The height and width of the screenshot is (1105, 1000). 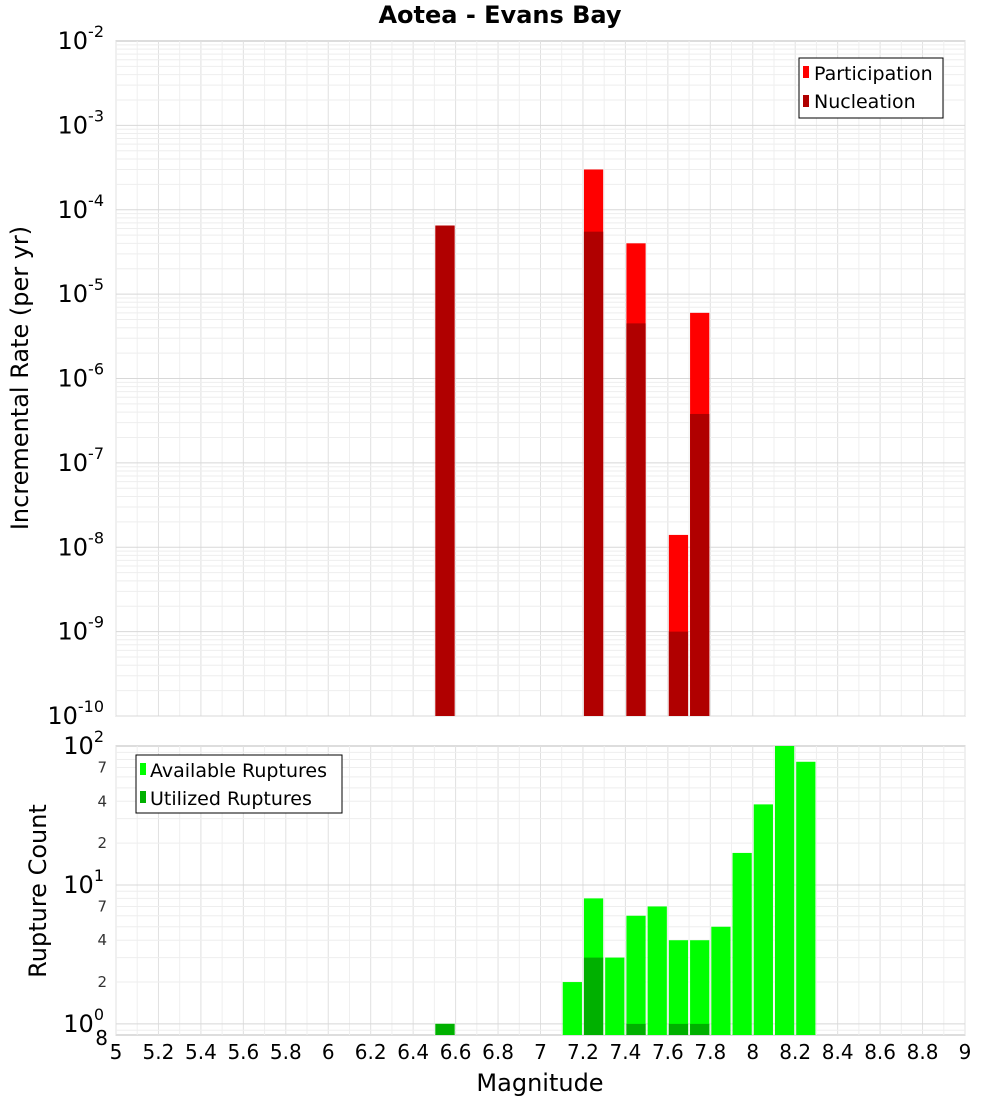 What do you see at coordinates (625, 890) in the screenshot?
I see `count-bars` at bounding box center [625, 890].